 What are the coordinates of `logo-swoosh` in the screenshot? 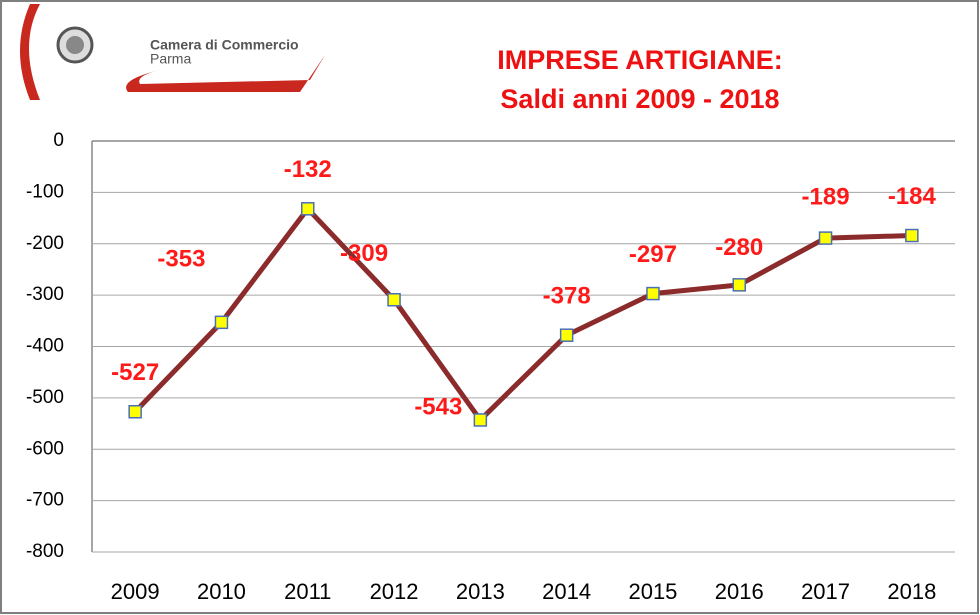 It's located at (225, 73).